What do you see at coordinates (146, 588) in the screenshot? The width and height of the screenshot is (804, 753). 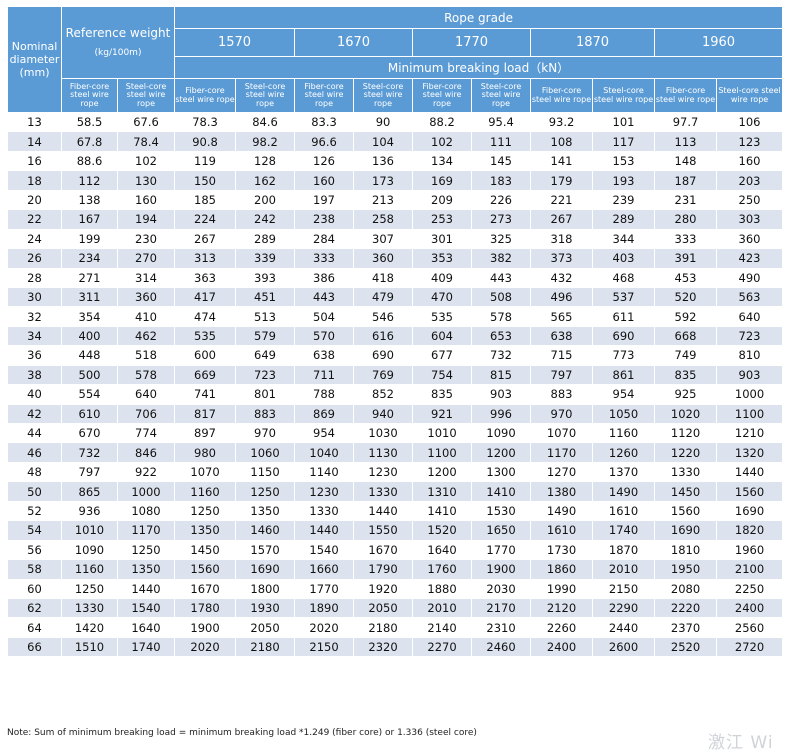 I see `value-cell: 1440` at bounding box center [146, 588].